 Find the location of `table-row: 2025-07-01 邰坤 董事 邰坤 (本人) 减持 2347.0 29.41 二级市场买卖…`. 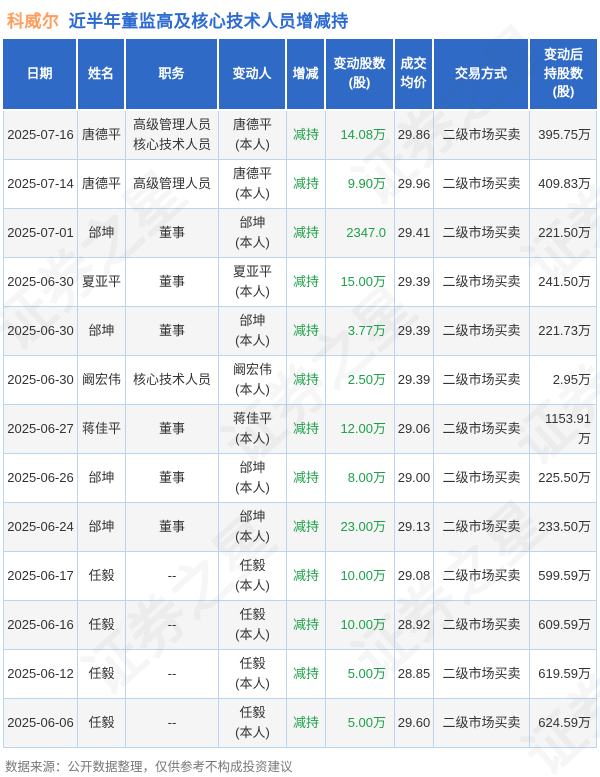

table-row: 2025-07-01 邰坤 董事 邰坤 (本人) 减持 2347.0 29.41 二级市场买卖… is located at coordinates (300, 233).